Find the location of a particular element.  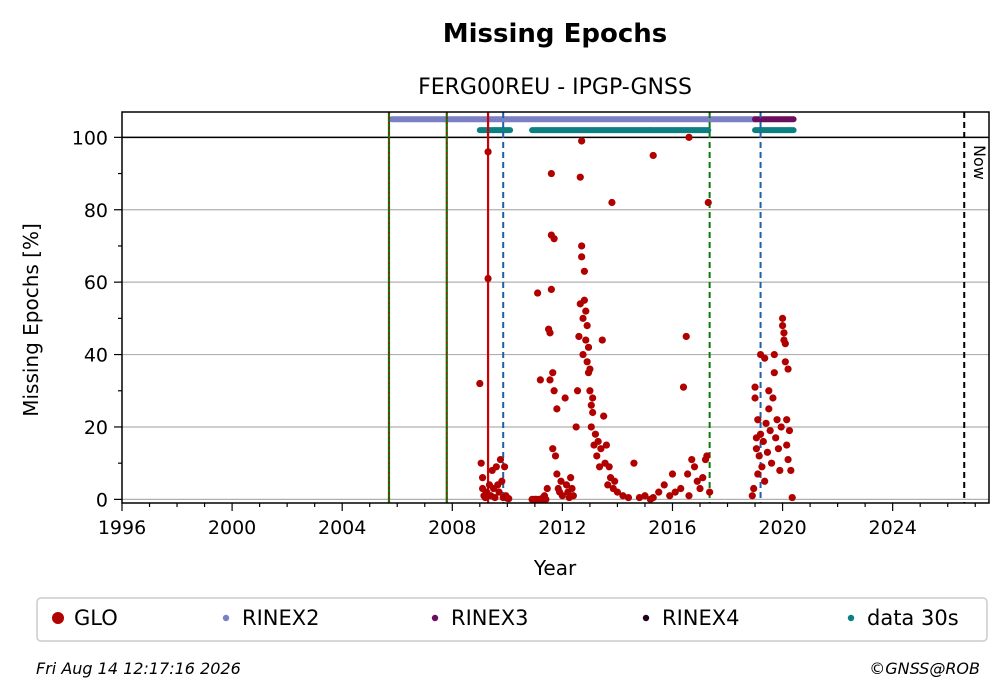

legend-label-RINEX3: RINEX3 is located at coordinates (490, 618).